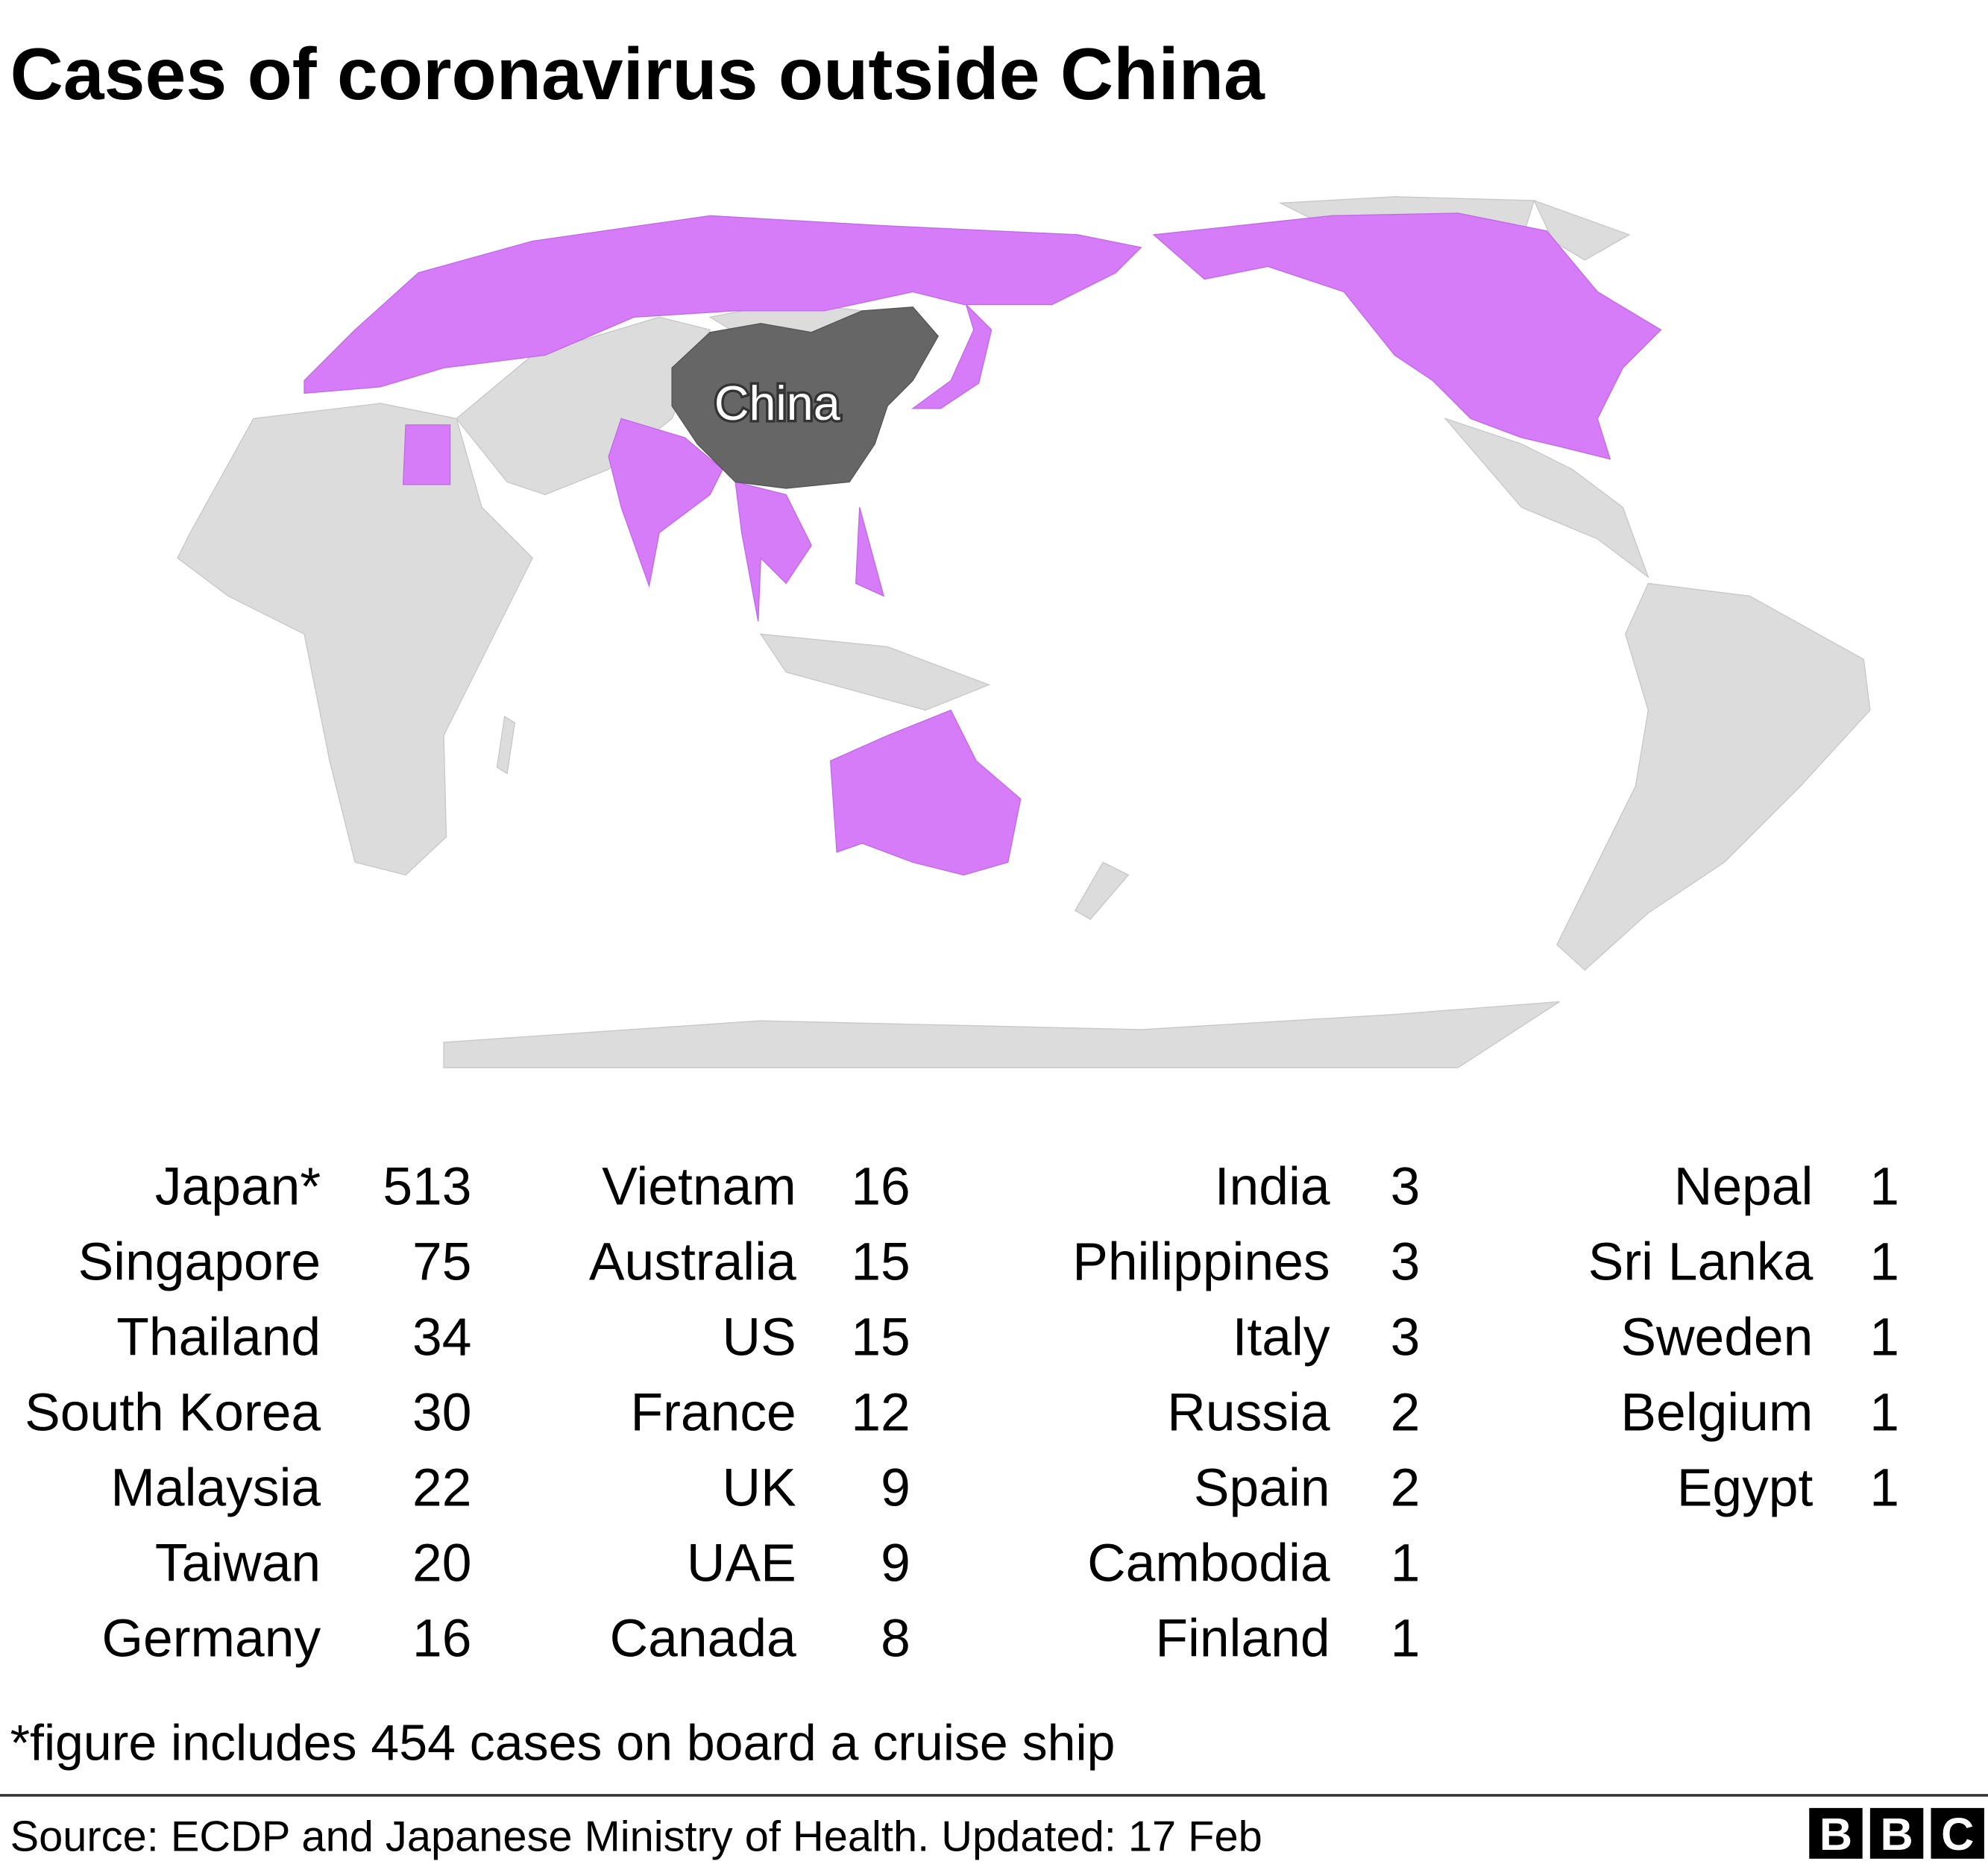 The height and width of the screenshot is (1864, 1988). I want to click on country-name: France, so click(713, 1413).